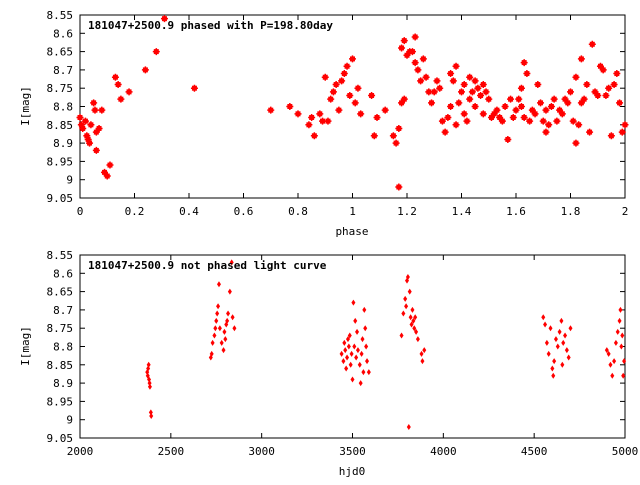 The height and width of the screenshot is (485, 640). What do you see at coordinates (516, 211) in the screenshot?
I see `phased-x-tick-label: 1.6` at bounding box center [516, 211].